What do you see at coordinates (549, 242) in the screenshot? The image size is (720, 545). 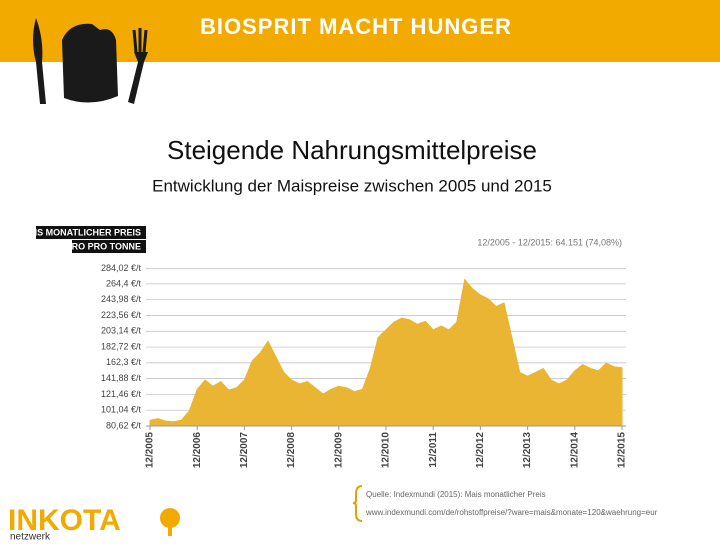 I see `chart-annotation: 12/2005 - 12/2015: 64.151 (74,08%)` at bounding box center [549, 242].